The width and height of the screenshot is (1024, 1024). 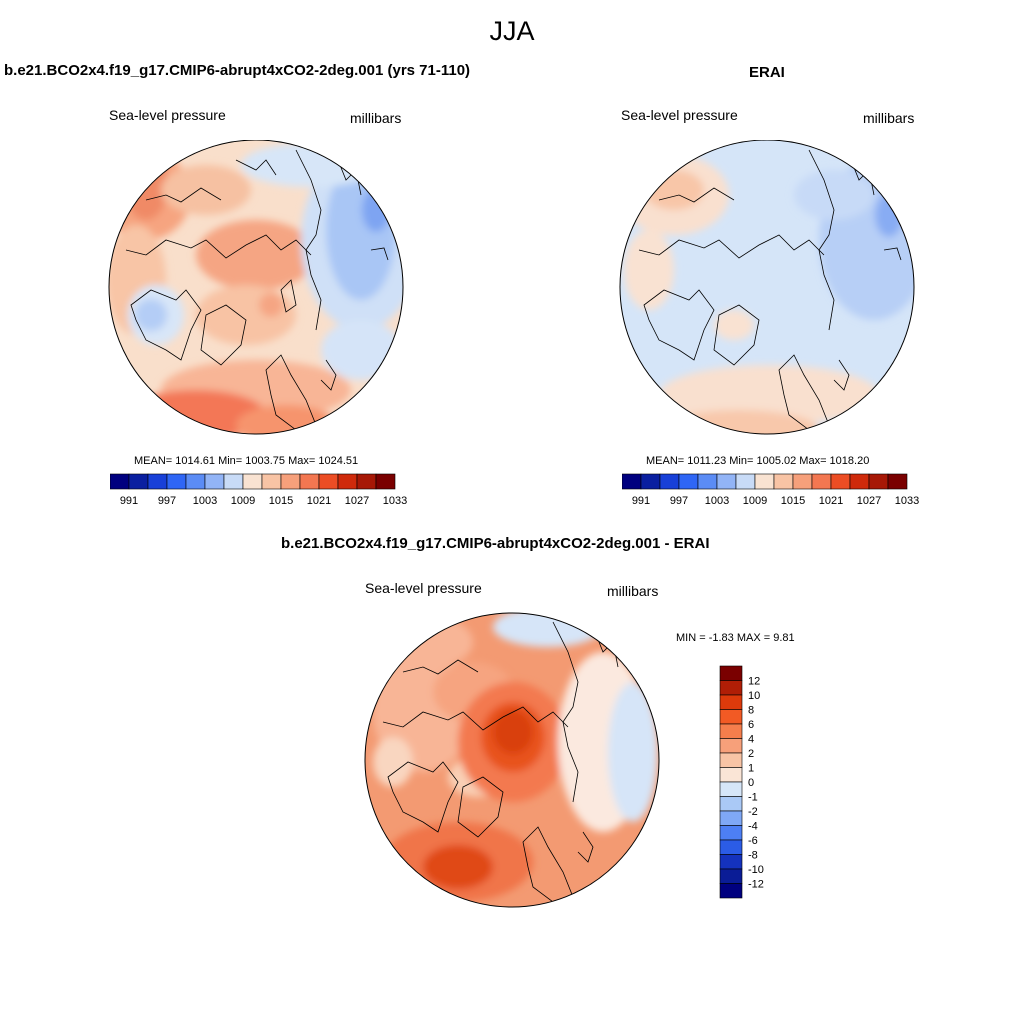 I want to click on panel-erai-stats: MEAN= 1011.23 Min= 1005.02 Max= 1018.20, so click(x=758, y=461).